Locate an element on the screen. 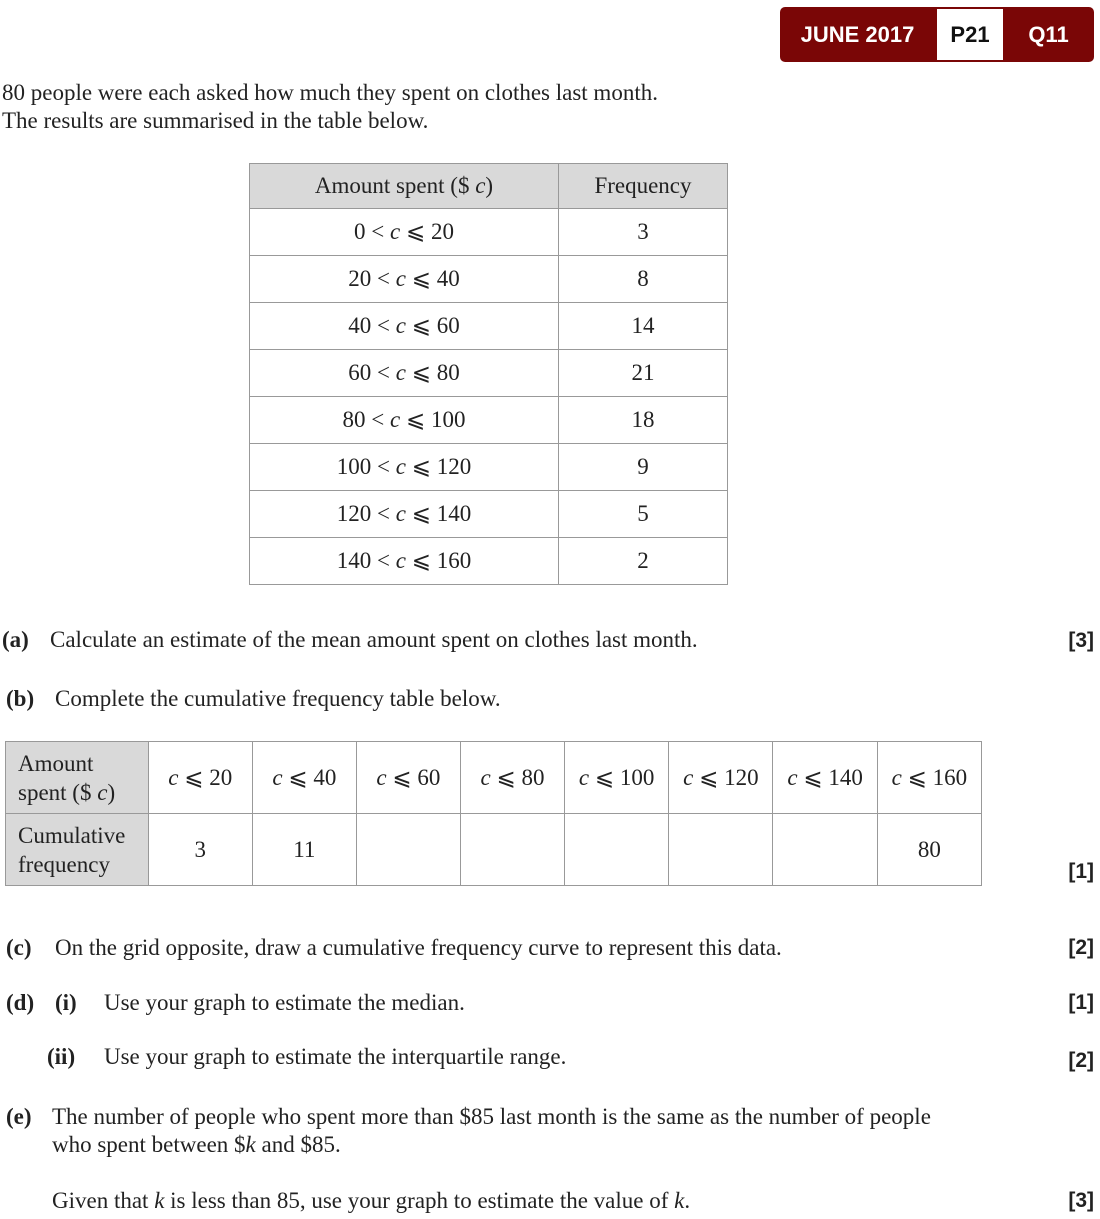 The width and height of the screenshot is (1100, 1219). amount-range-cell: 100 < c ⩽ 120 is located at coordinates (404, 467).